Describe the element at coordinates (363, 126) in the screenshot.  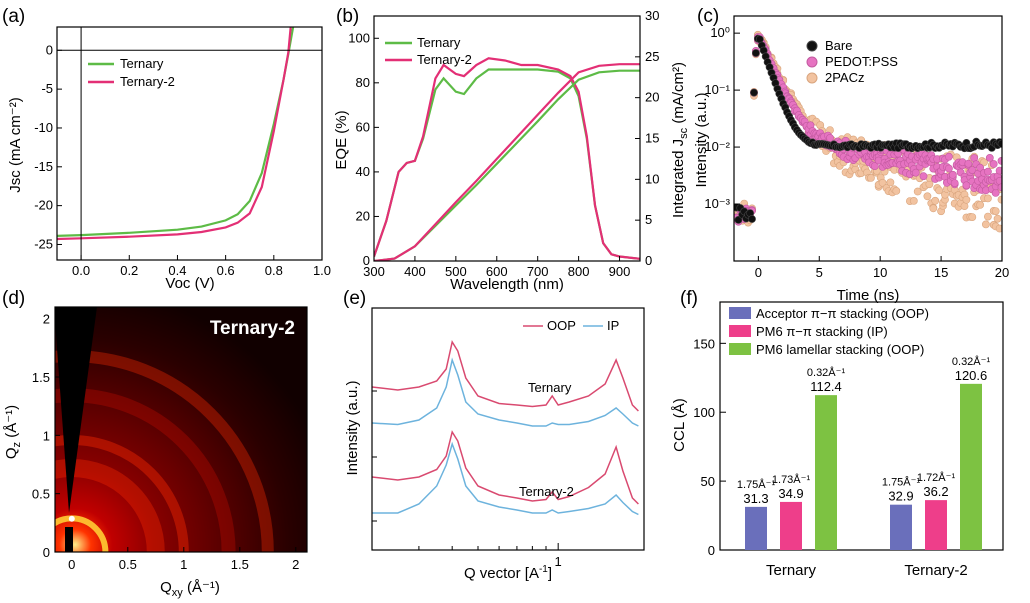
I see `panel-b-ytick-label: 60` at that location.